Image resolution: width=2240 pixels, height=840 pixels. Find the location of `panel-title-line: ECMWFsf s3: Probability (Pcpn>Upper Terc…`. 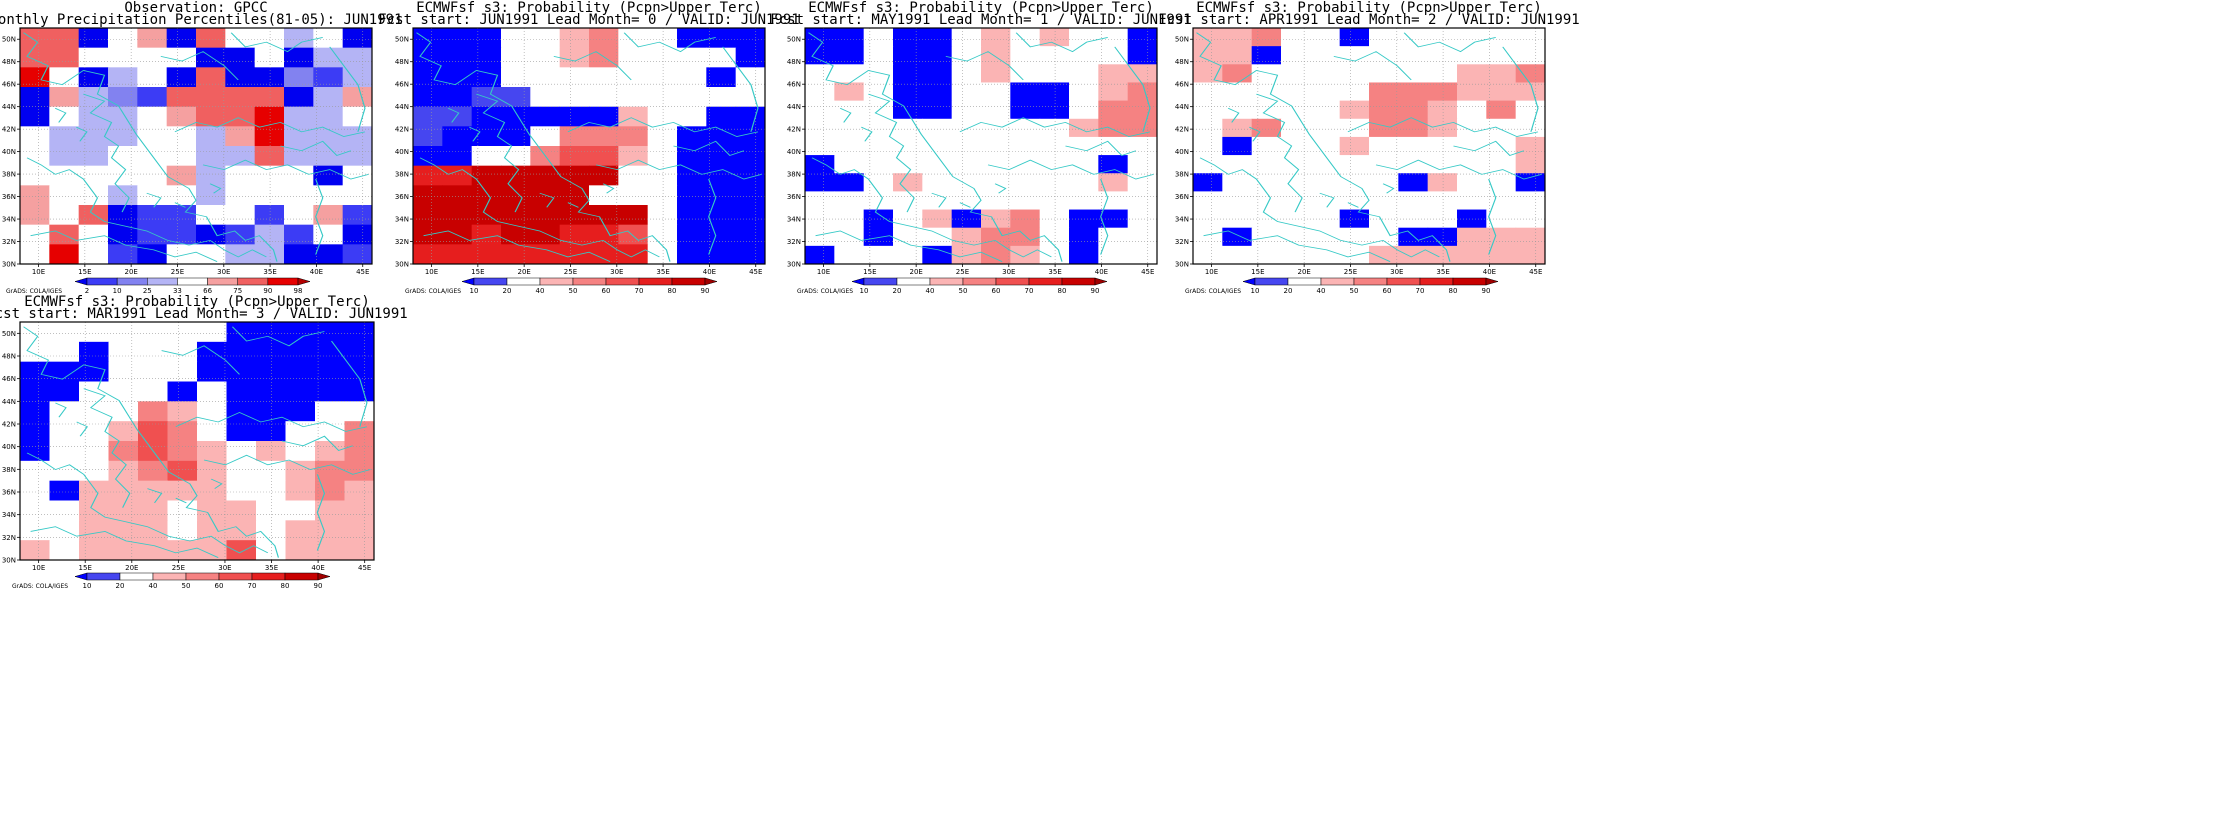

panel-title-line: ECMWFsf s3: Probability (Pcpn>Upper Terc… is located at coordinates (589, 8).